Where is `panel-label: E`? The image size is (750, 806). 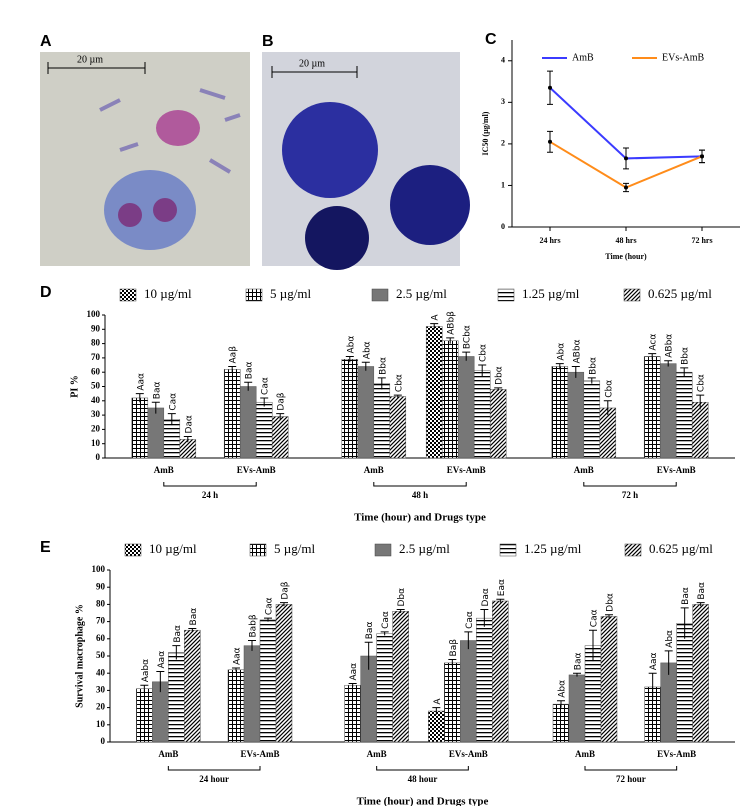
panel-label: E is located at coordinates (45, 547).